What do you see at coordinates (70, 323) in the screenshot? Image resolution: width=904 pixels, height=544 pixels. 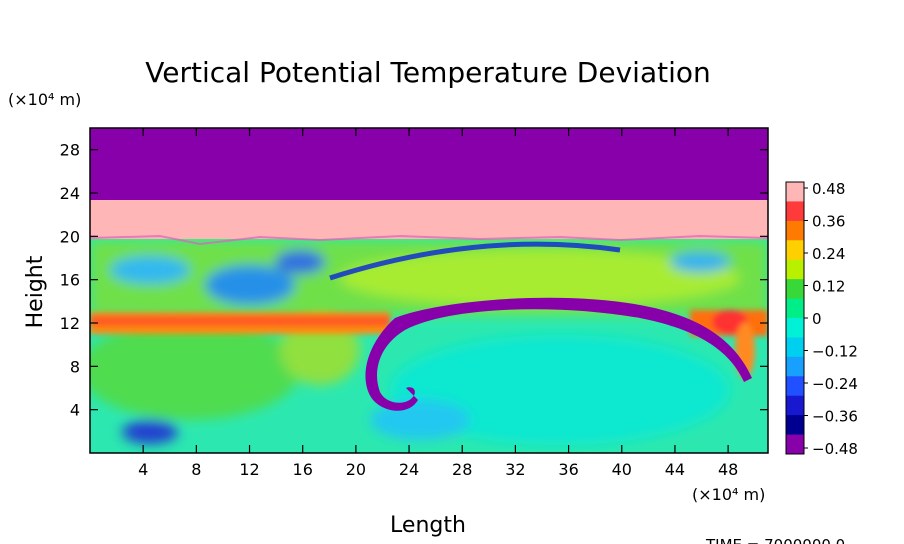 I see `y-tick-label: 12` at bounding box center [70, 323].